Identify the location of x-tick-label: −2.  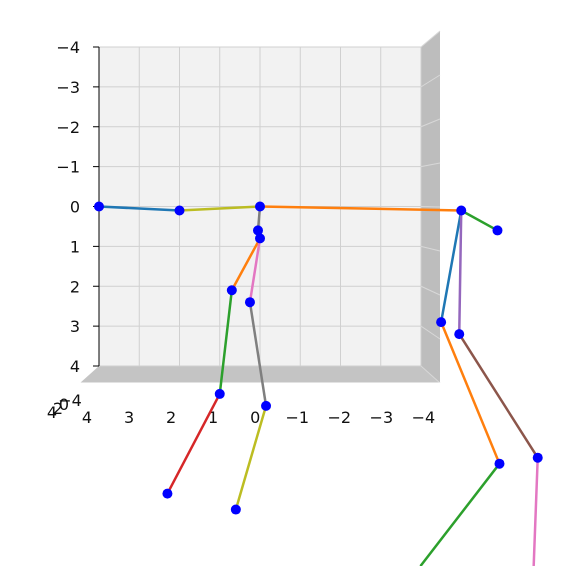
(340, 417).